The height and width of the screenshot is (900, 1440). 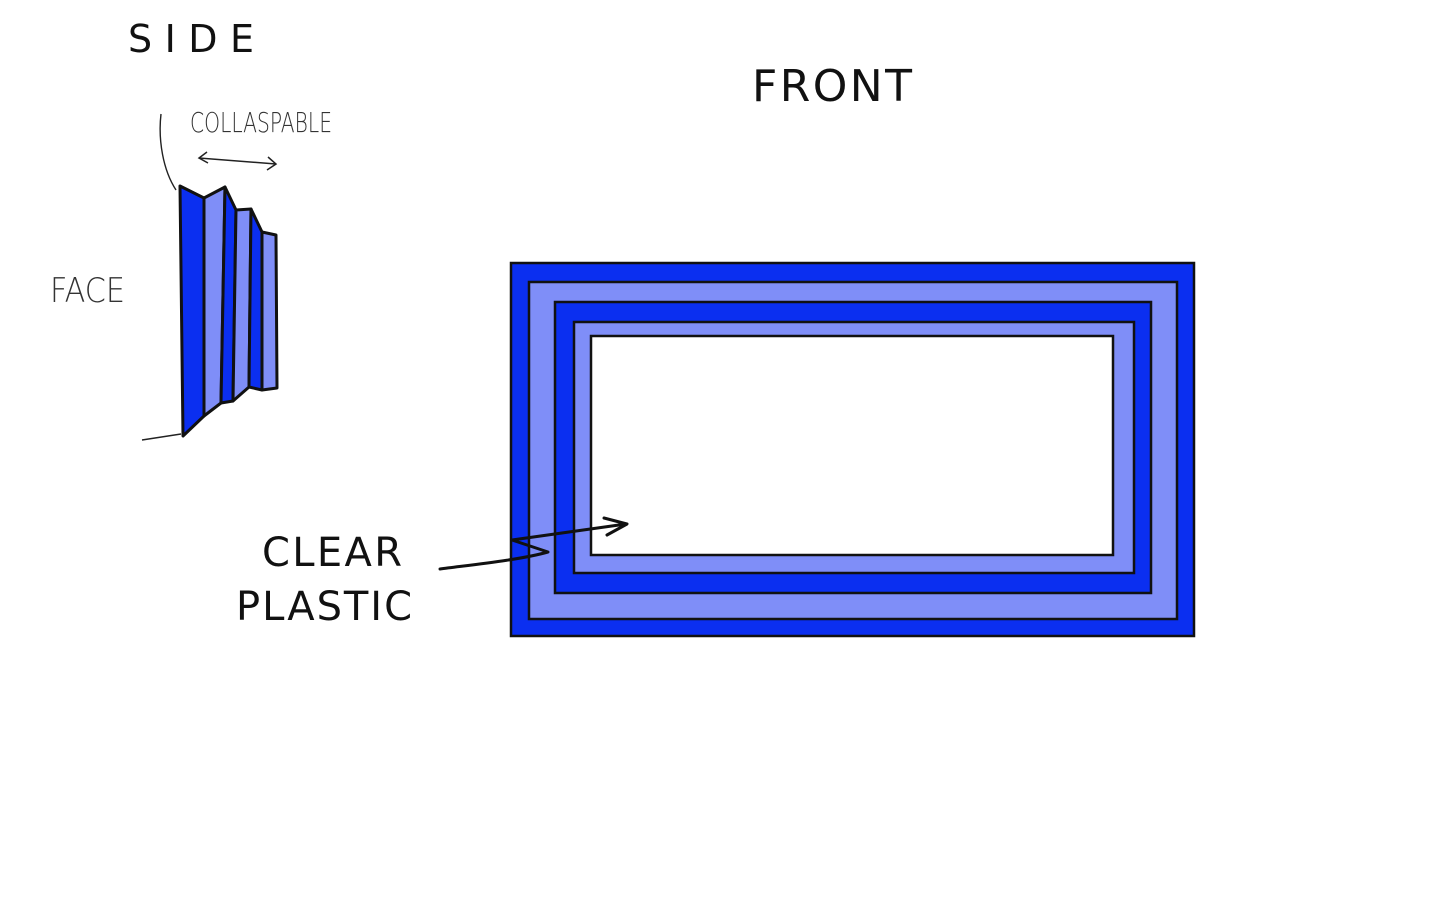 I want to click on clear-plastic-label-line1: CLEAR, so click(x=333, y=553).